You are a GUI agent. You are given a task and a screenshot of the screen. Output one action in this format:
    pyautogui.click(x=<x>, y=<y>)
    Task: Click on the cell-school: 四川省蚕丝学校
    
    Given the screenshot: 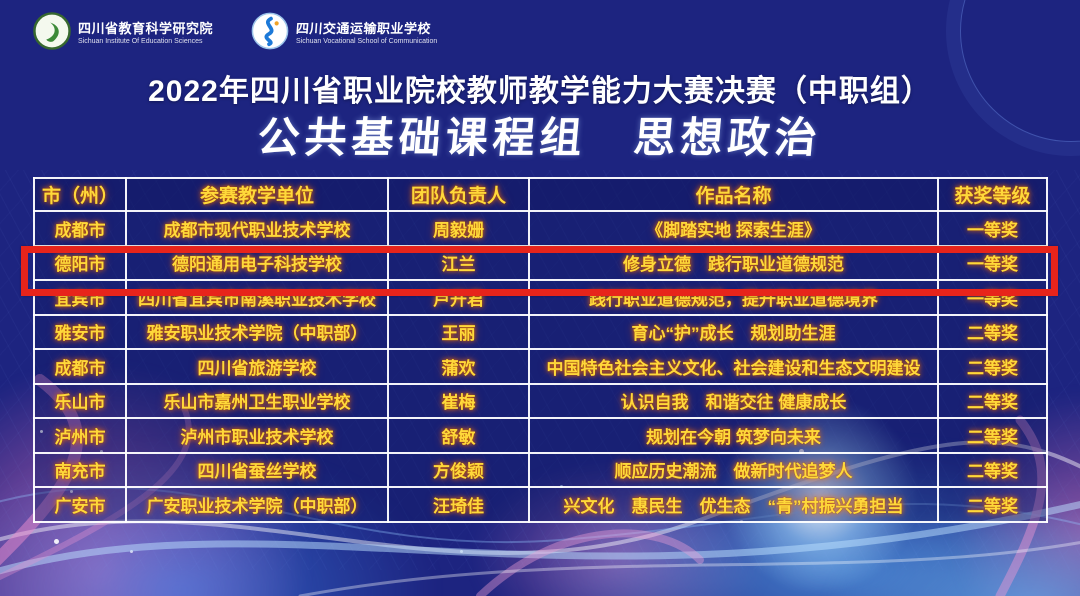 What is the action you would take?
    pyautogui.click(x=257, y=469)
    